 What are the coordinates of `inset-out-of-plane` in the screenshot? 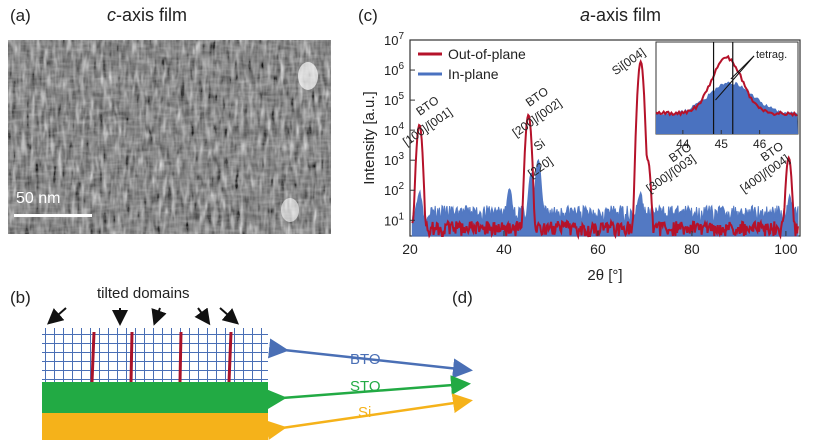 It's located at (726, 85).